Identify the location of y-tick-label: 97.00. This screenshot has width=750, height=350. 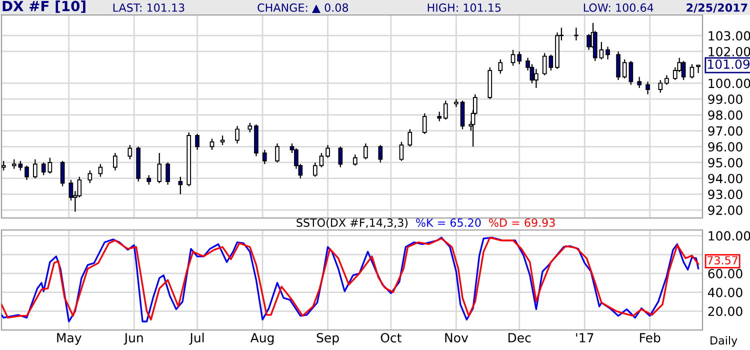
(725, 131).